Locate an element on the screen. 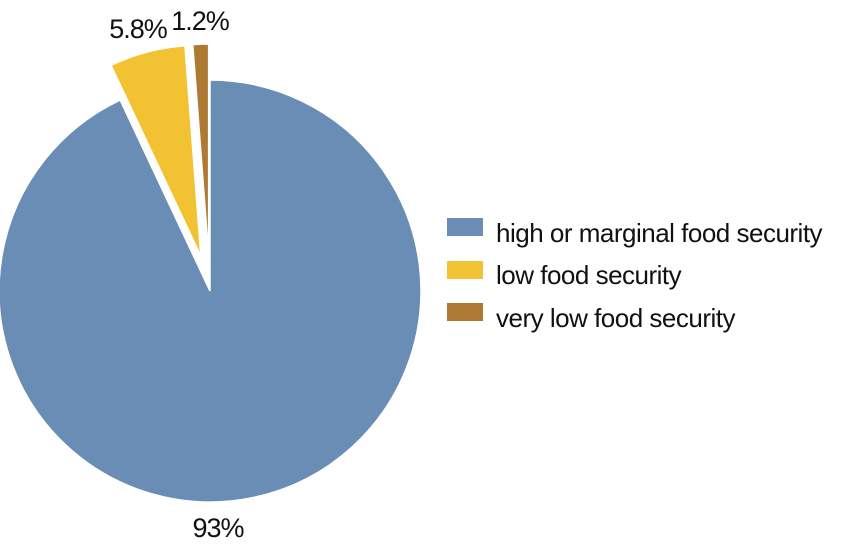 Image resolution: width=854 pixels, height=546 pixels. slice-label-low: 5.8% is located at coordinates (138, 29).